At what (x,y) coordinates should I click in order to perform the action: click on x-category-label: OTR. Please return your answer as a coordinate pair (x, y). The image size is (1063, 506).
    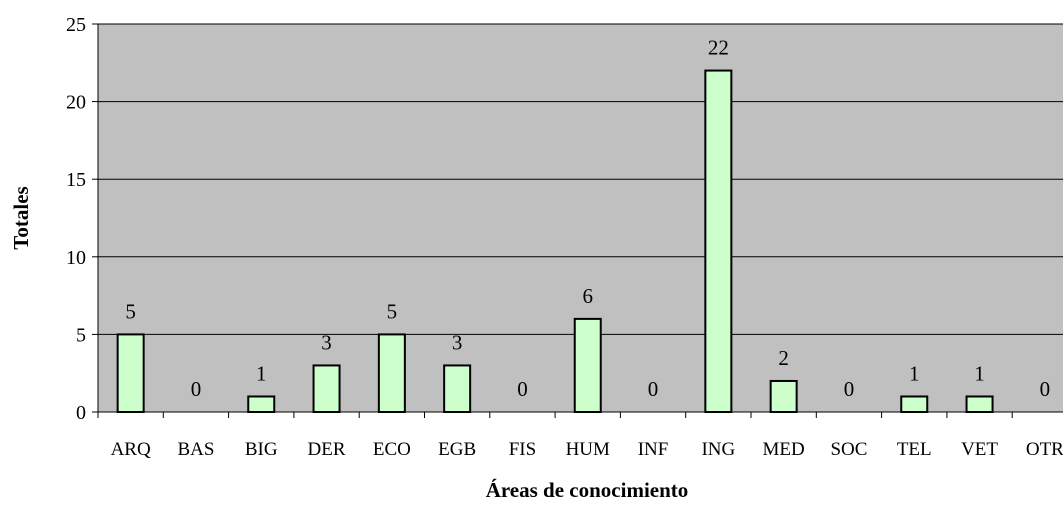
    Looking at the image, I should click on (1044, 449).